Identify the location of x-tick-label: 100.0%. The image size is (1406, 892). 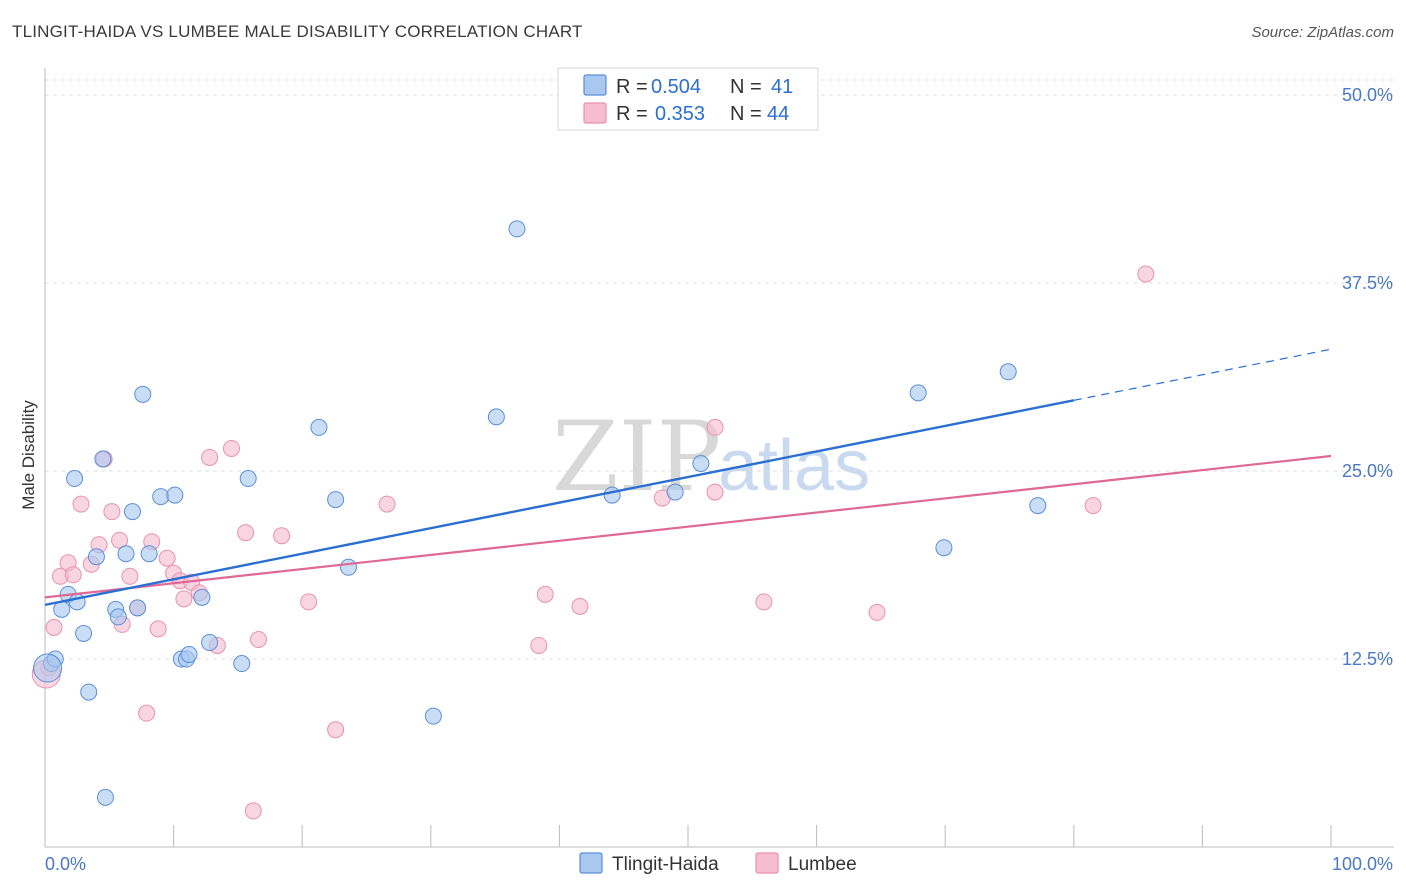
(1362, 864).